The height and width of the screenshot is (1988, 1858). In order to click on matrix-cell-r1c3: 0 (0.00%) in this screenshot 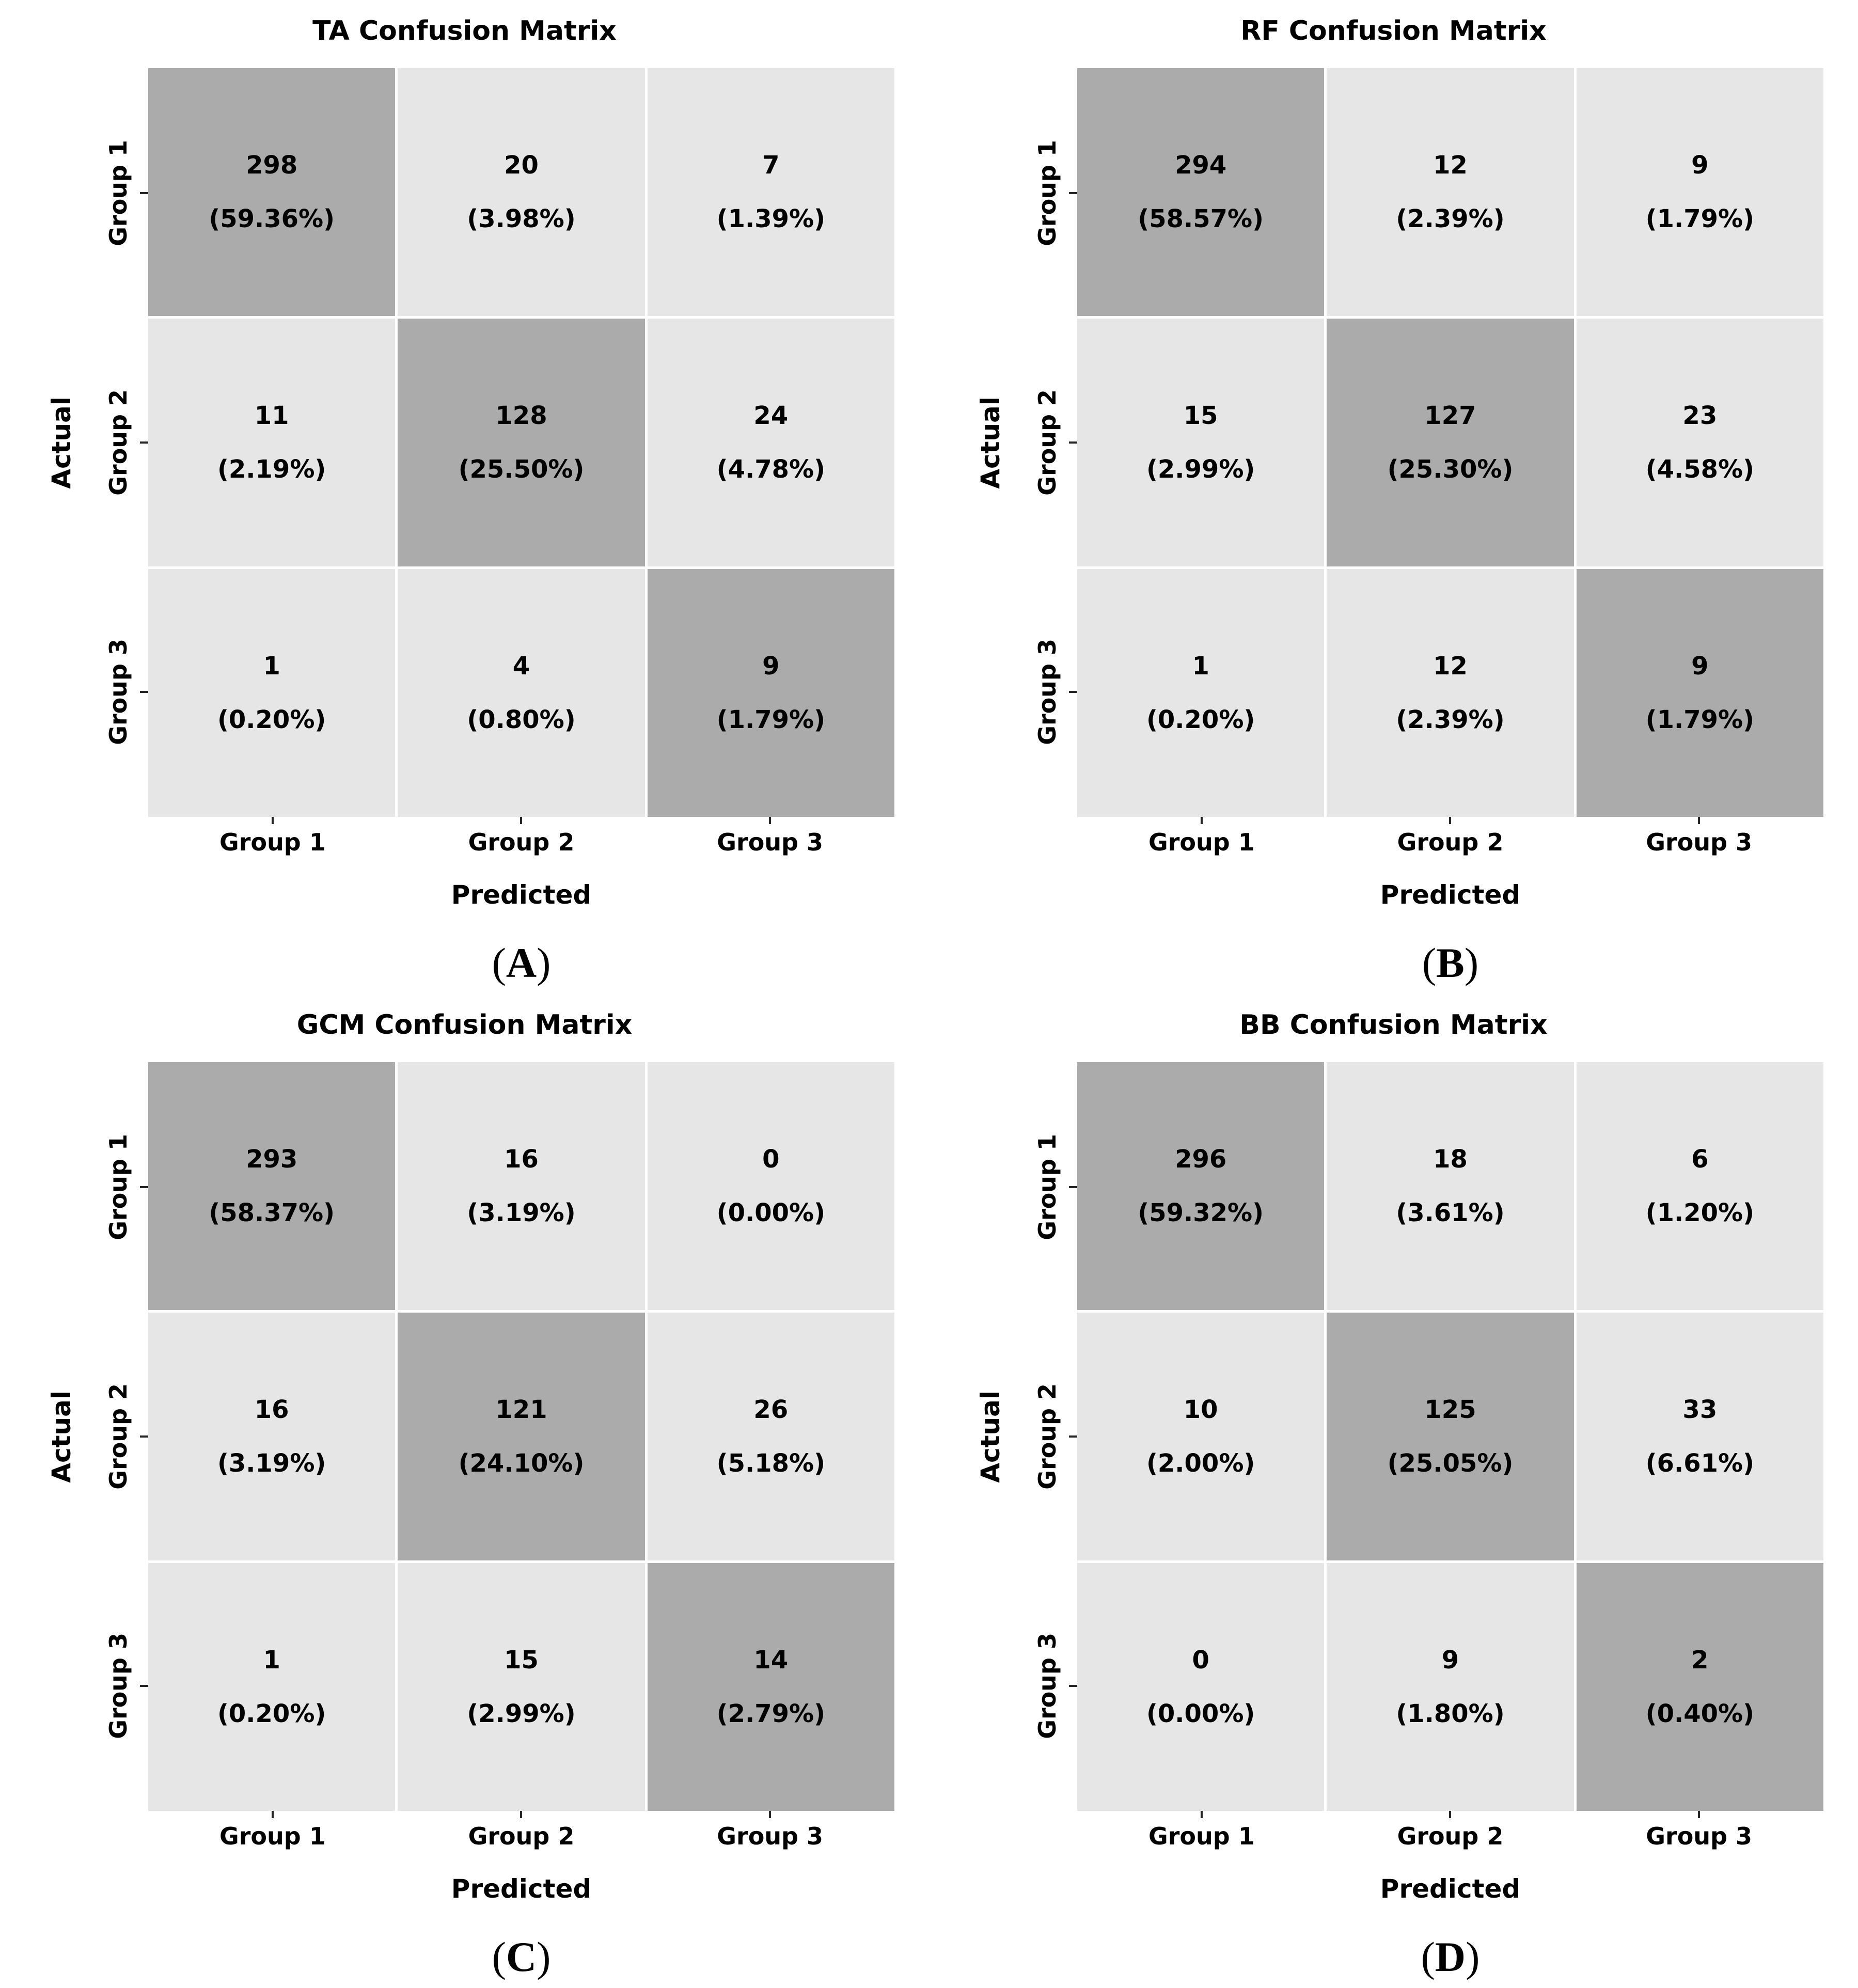, I will do `click(771, 1186)`.